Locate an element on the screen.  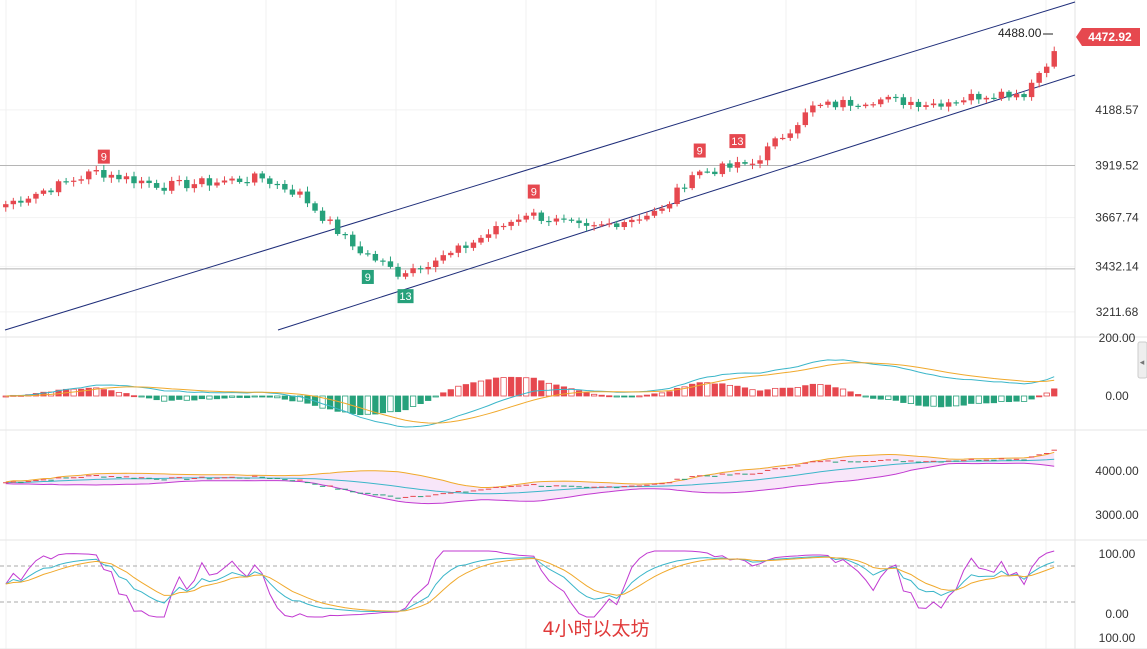
current-price-tag: 4472.92 is located at coordinates (1108, 37).